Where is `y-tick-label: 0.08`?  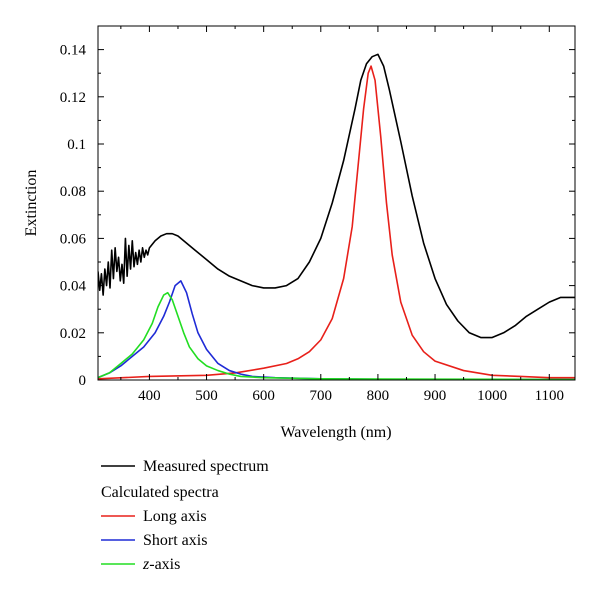 y-tick-label: 0.08 is located at coordinates (73, 192).